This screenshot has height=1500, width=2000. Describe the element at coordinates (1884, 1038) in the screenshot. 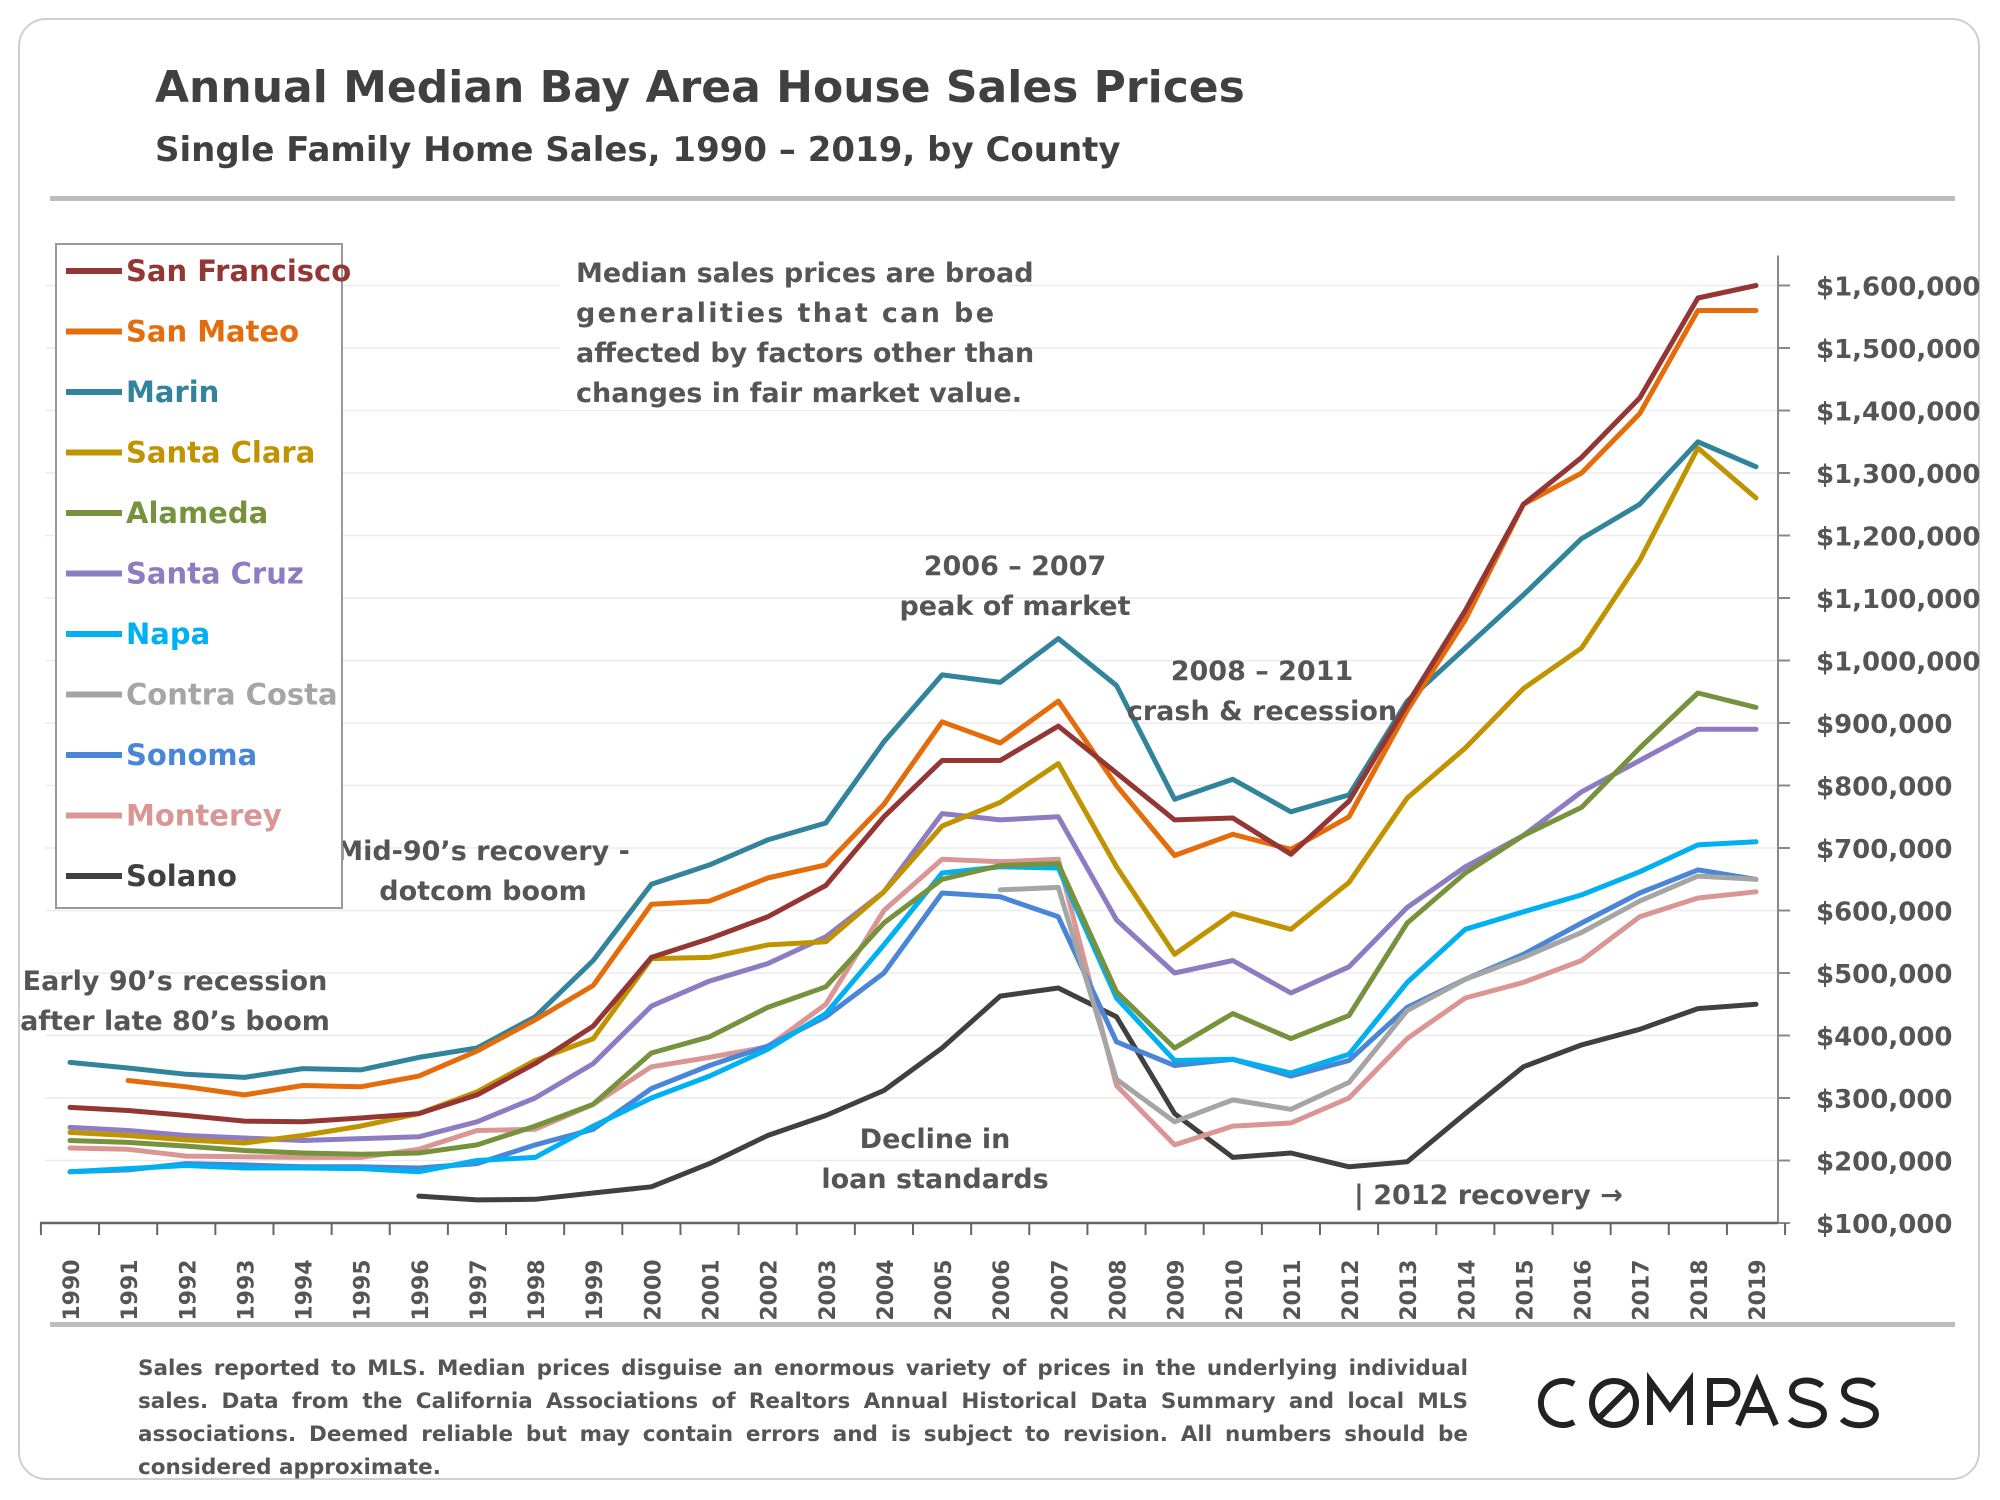

I see `y-tick-label: $400,000` at that location.